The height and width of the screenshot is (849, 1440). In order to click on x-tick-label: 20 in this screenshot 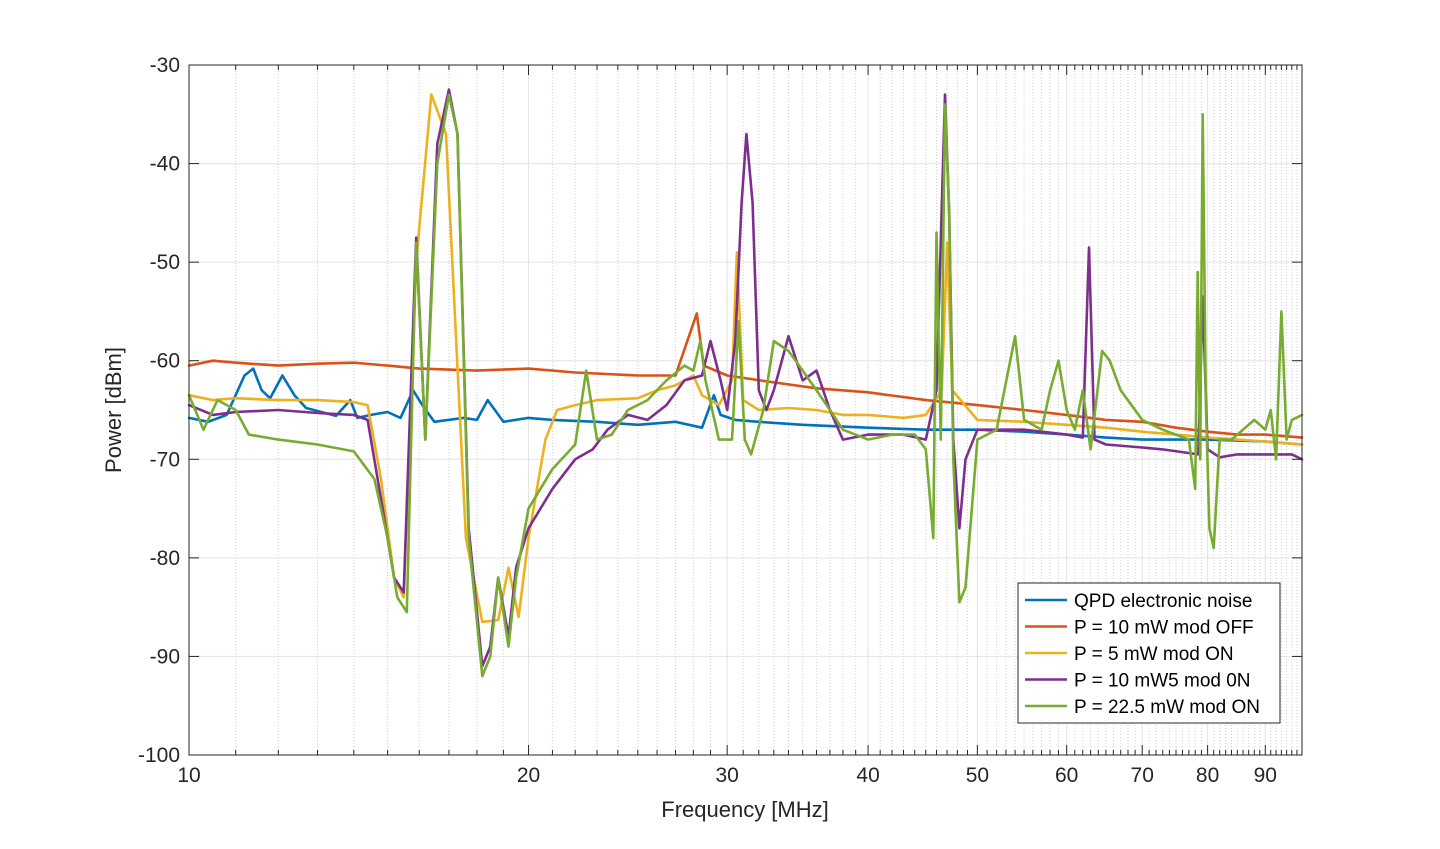, I will do `click(528, 775)`.